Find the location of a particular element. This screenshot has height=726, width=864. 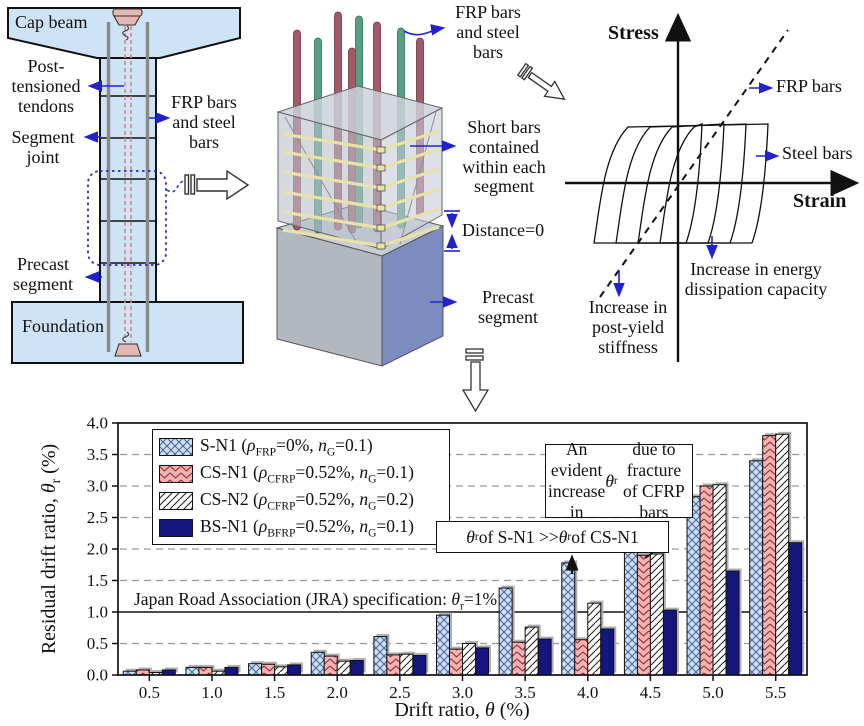

legend-label-cs-n1: CS-N1 (ρCFRP=0.52%, nG=0.1) is located at coordinates (307, 473).